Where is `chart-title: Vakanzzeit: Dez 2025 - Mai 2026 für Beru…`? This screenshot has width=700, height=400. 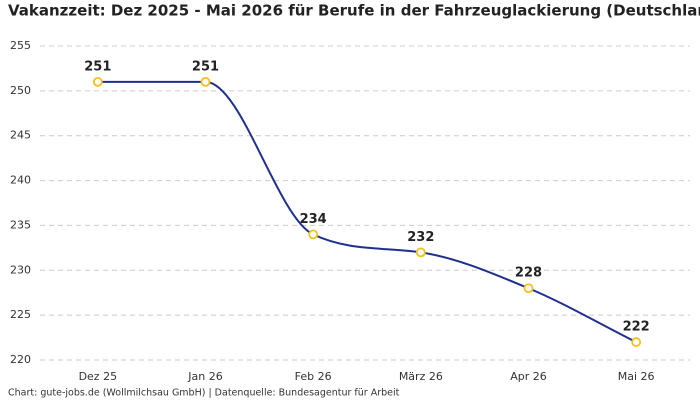 chart-title: Vakanzzeit: Dez 2025 - Mai 2026 für Beru… is located at coordinates (354, 11).